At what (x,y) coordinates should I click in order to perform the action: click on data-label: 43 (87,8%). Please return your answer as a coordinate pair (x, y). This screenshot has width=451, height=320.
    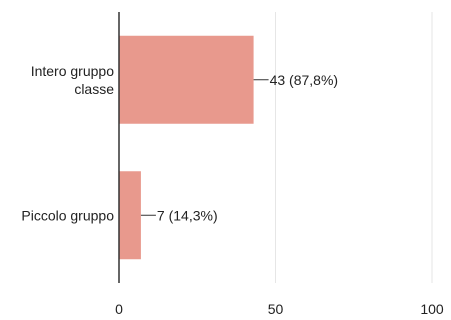
    Looking at the image, I should click on (304, 80).